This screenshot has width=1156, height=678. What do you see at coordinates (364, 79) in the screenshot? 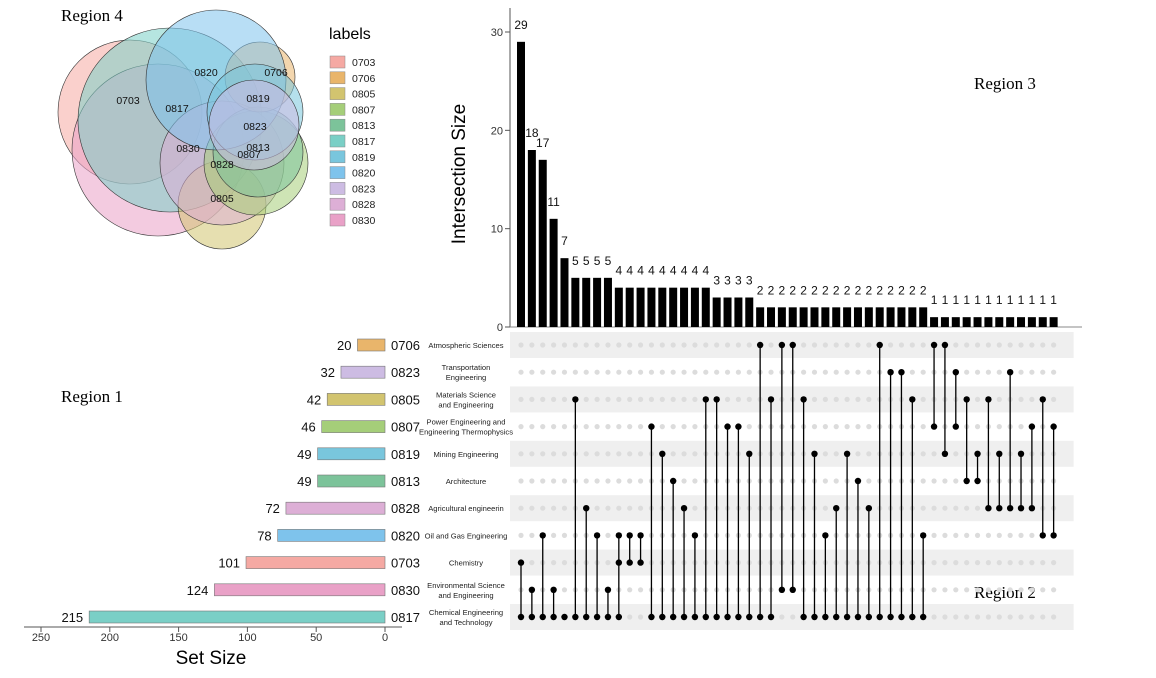
I see `legend-label-0706: 0706` at bounding box center [364, 79].